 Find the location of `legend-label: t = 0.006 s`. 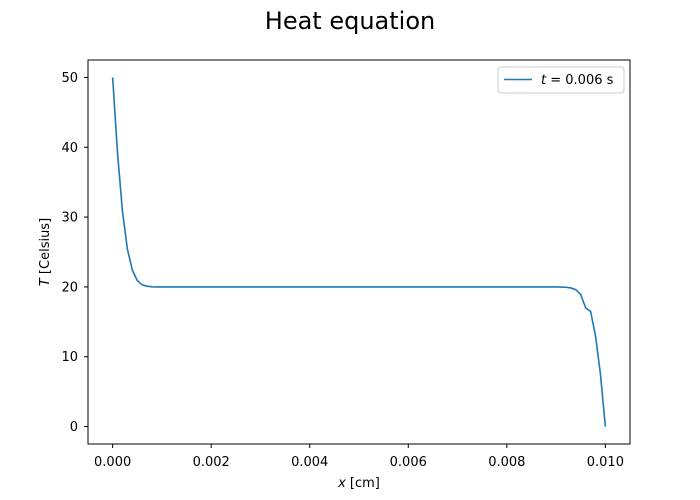

legend-label: t = 0.006 s is located at coordinates (577, 80).